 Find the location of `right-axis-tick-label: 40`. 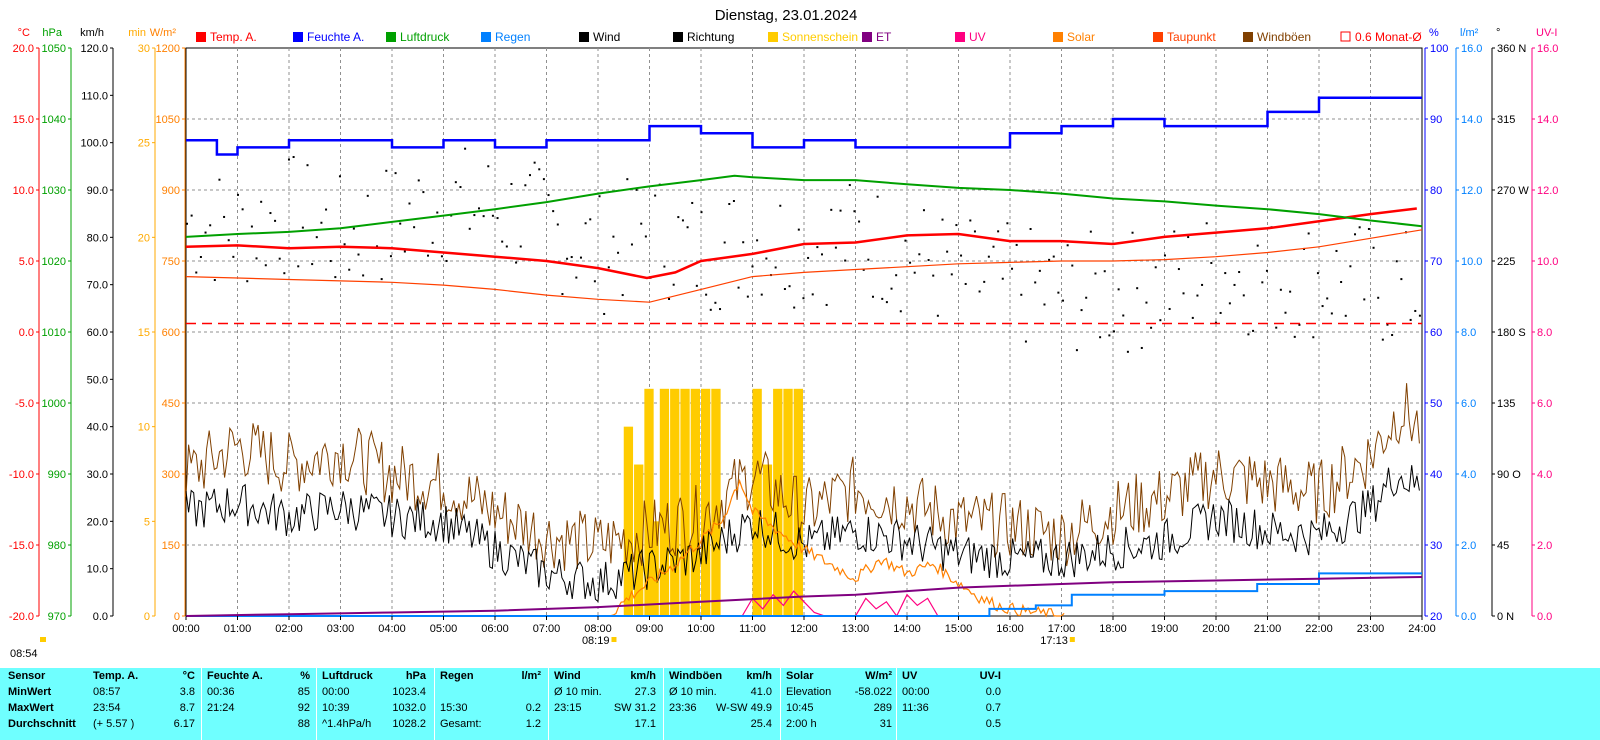

right-axis-tick-label: 40 is located at coordinates (1436, 475).